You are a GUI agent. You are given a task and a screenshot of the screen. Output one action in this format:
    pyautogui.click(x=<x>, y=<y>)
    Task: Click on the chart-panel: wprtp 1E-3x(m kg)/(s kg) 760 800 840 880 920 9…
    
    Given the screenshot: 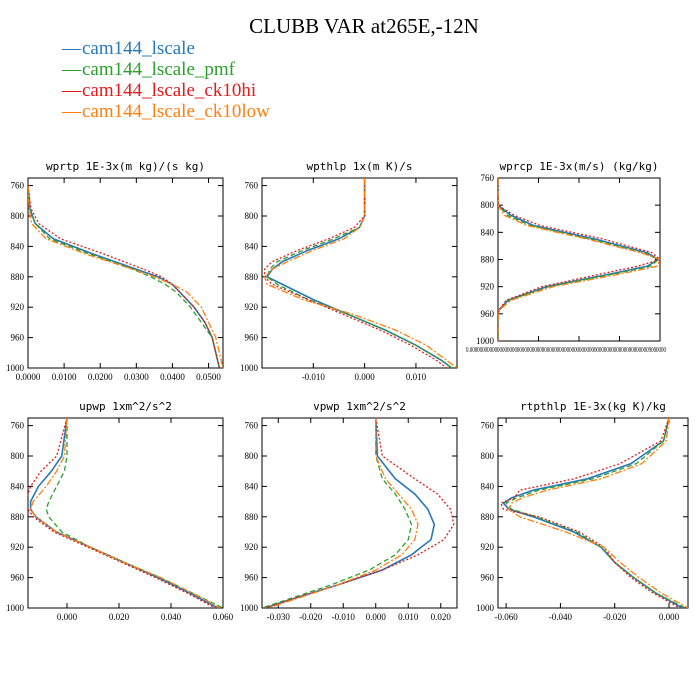 What is the action you would take?
    pyautogui.click(x=115, y=271)
    